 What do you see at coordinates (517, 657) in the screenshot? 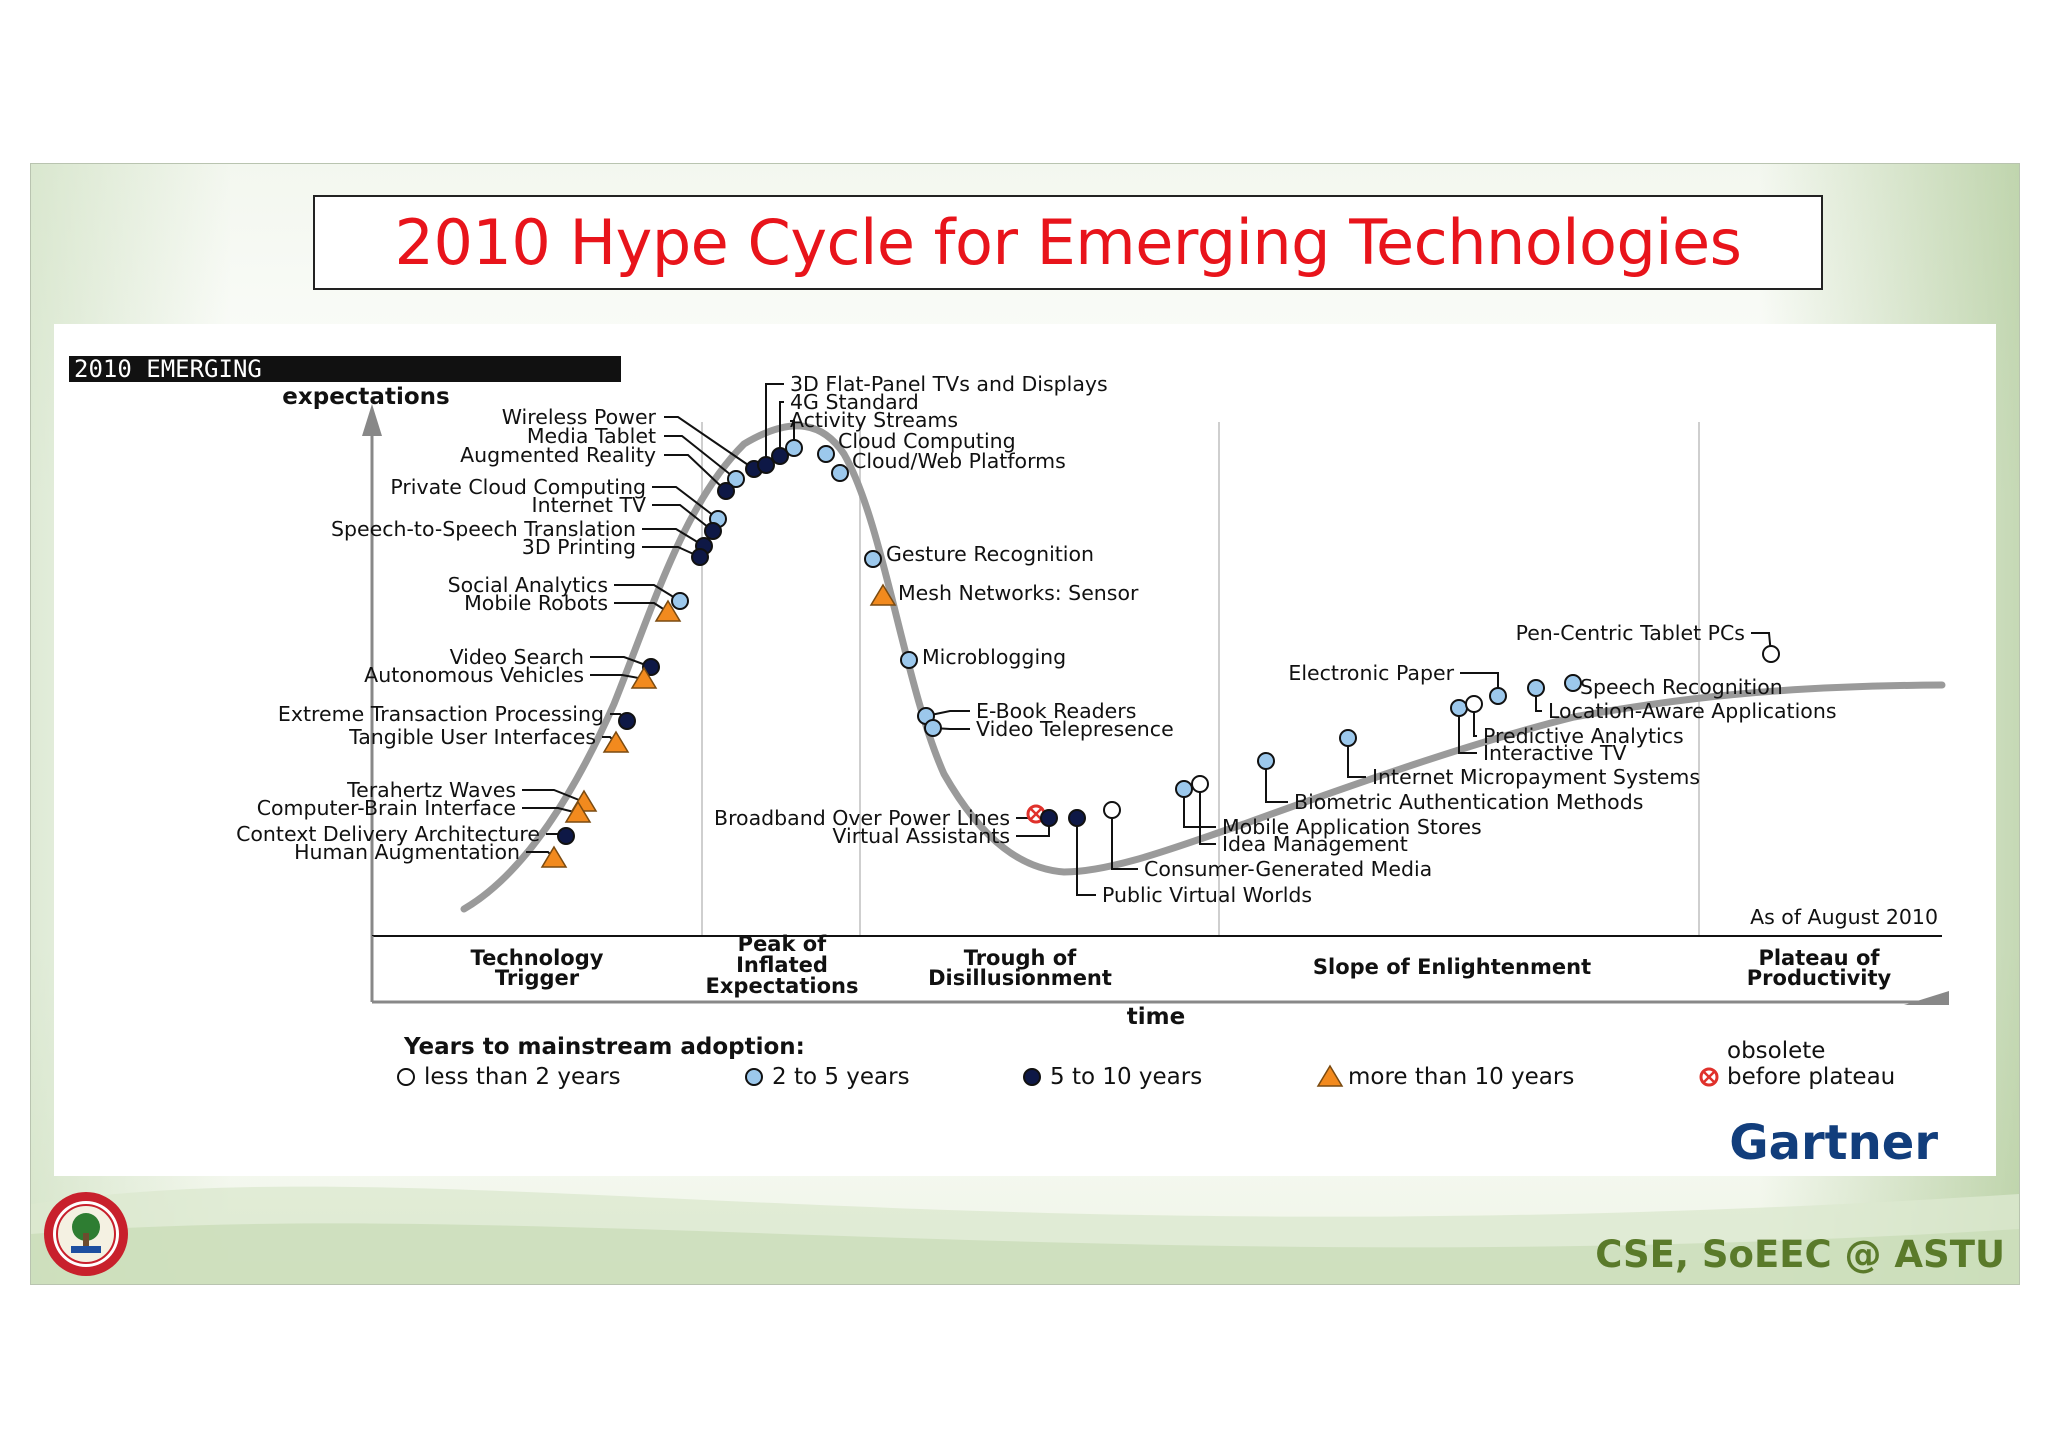
I see `technology-label: Video Search` at bounding box center [517, 657].